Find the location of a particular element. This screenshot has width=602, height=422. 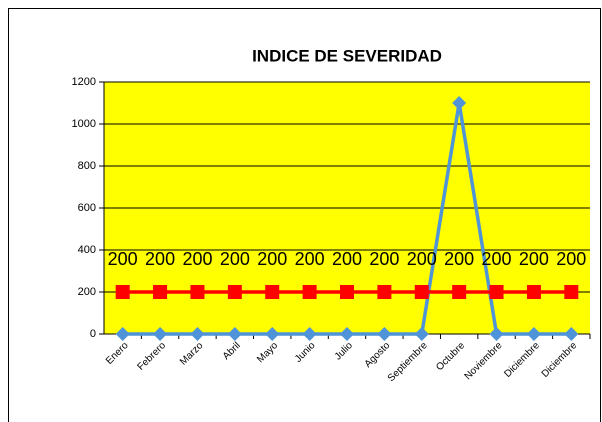

x-tick-label: Mayo is located at coordinates (267, 352).